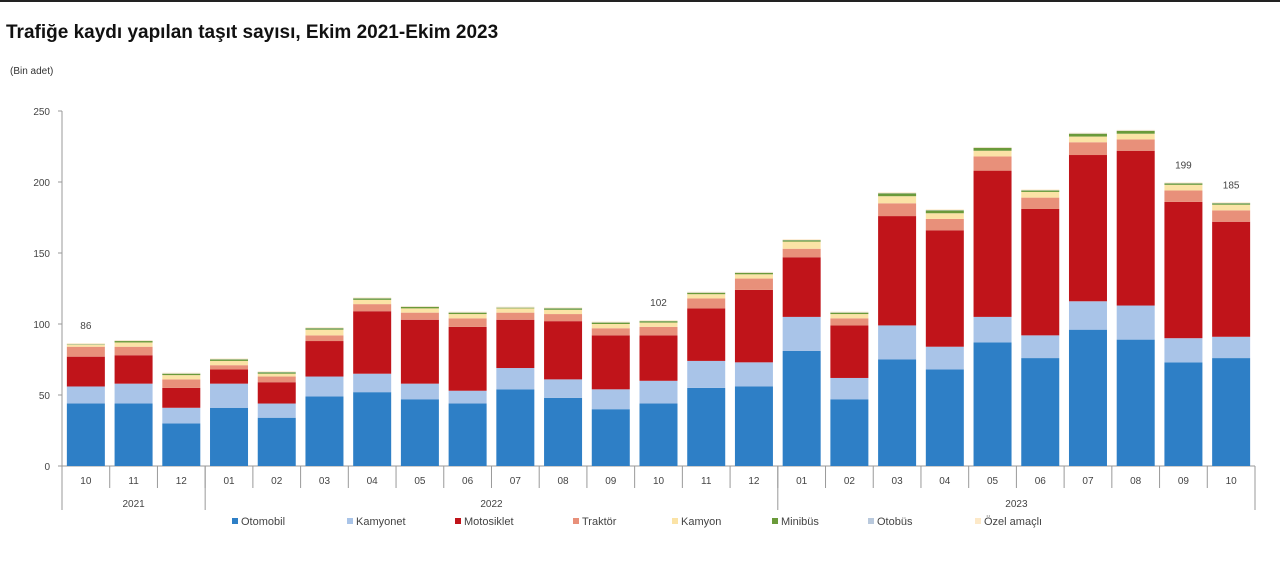 The width and height of the screenshot is (1280, 563). Describe the element at coordinates (182, 481) in the screenshot. I see `x-tick-label: 12` at that location.